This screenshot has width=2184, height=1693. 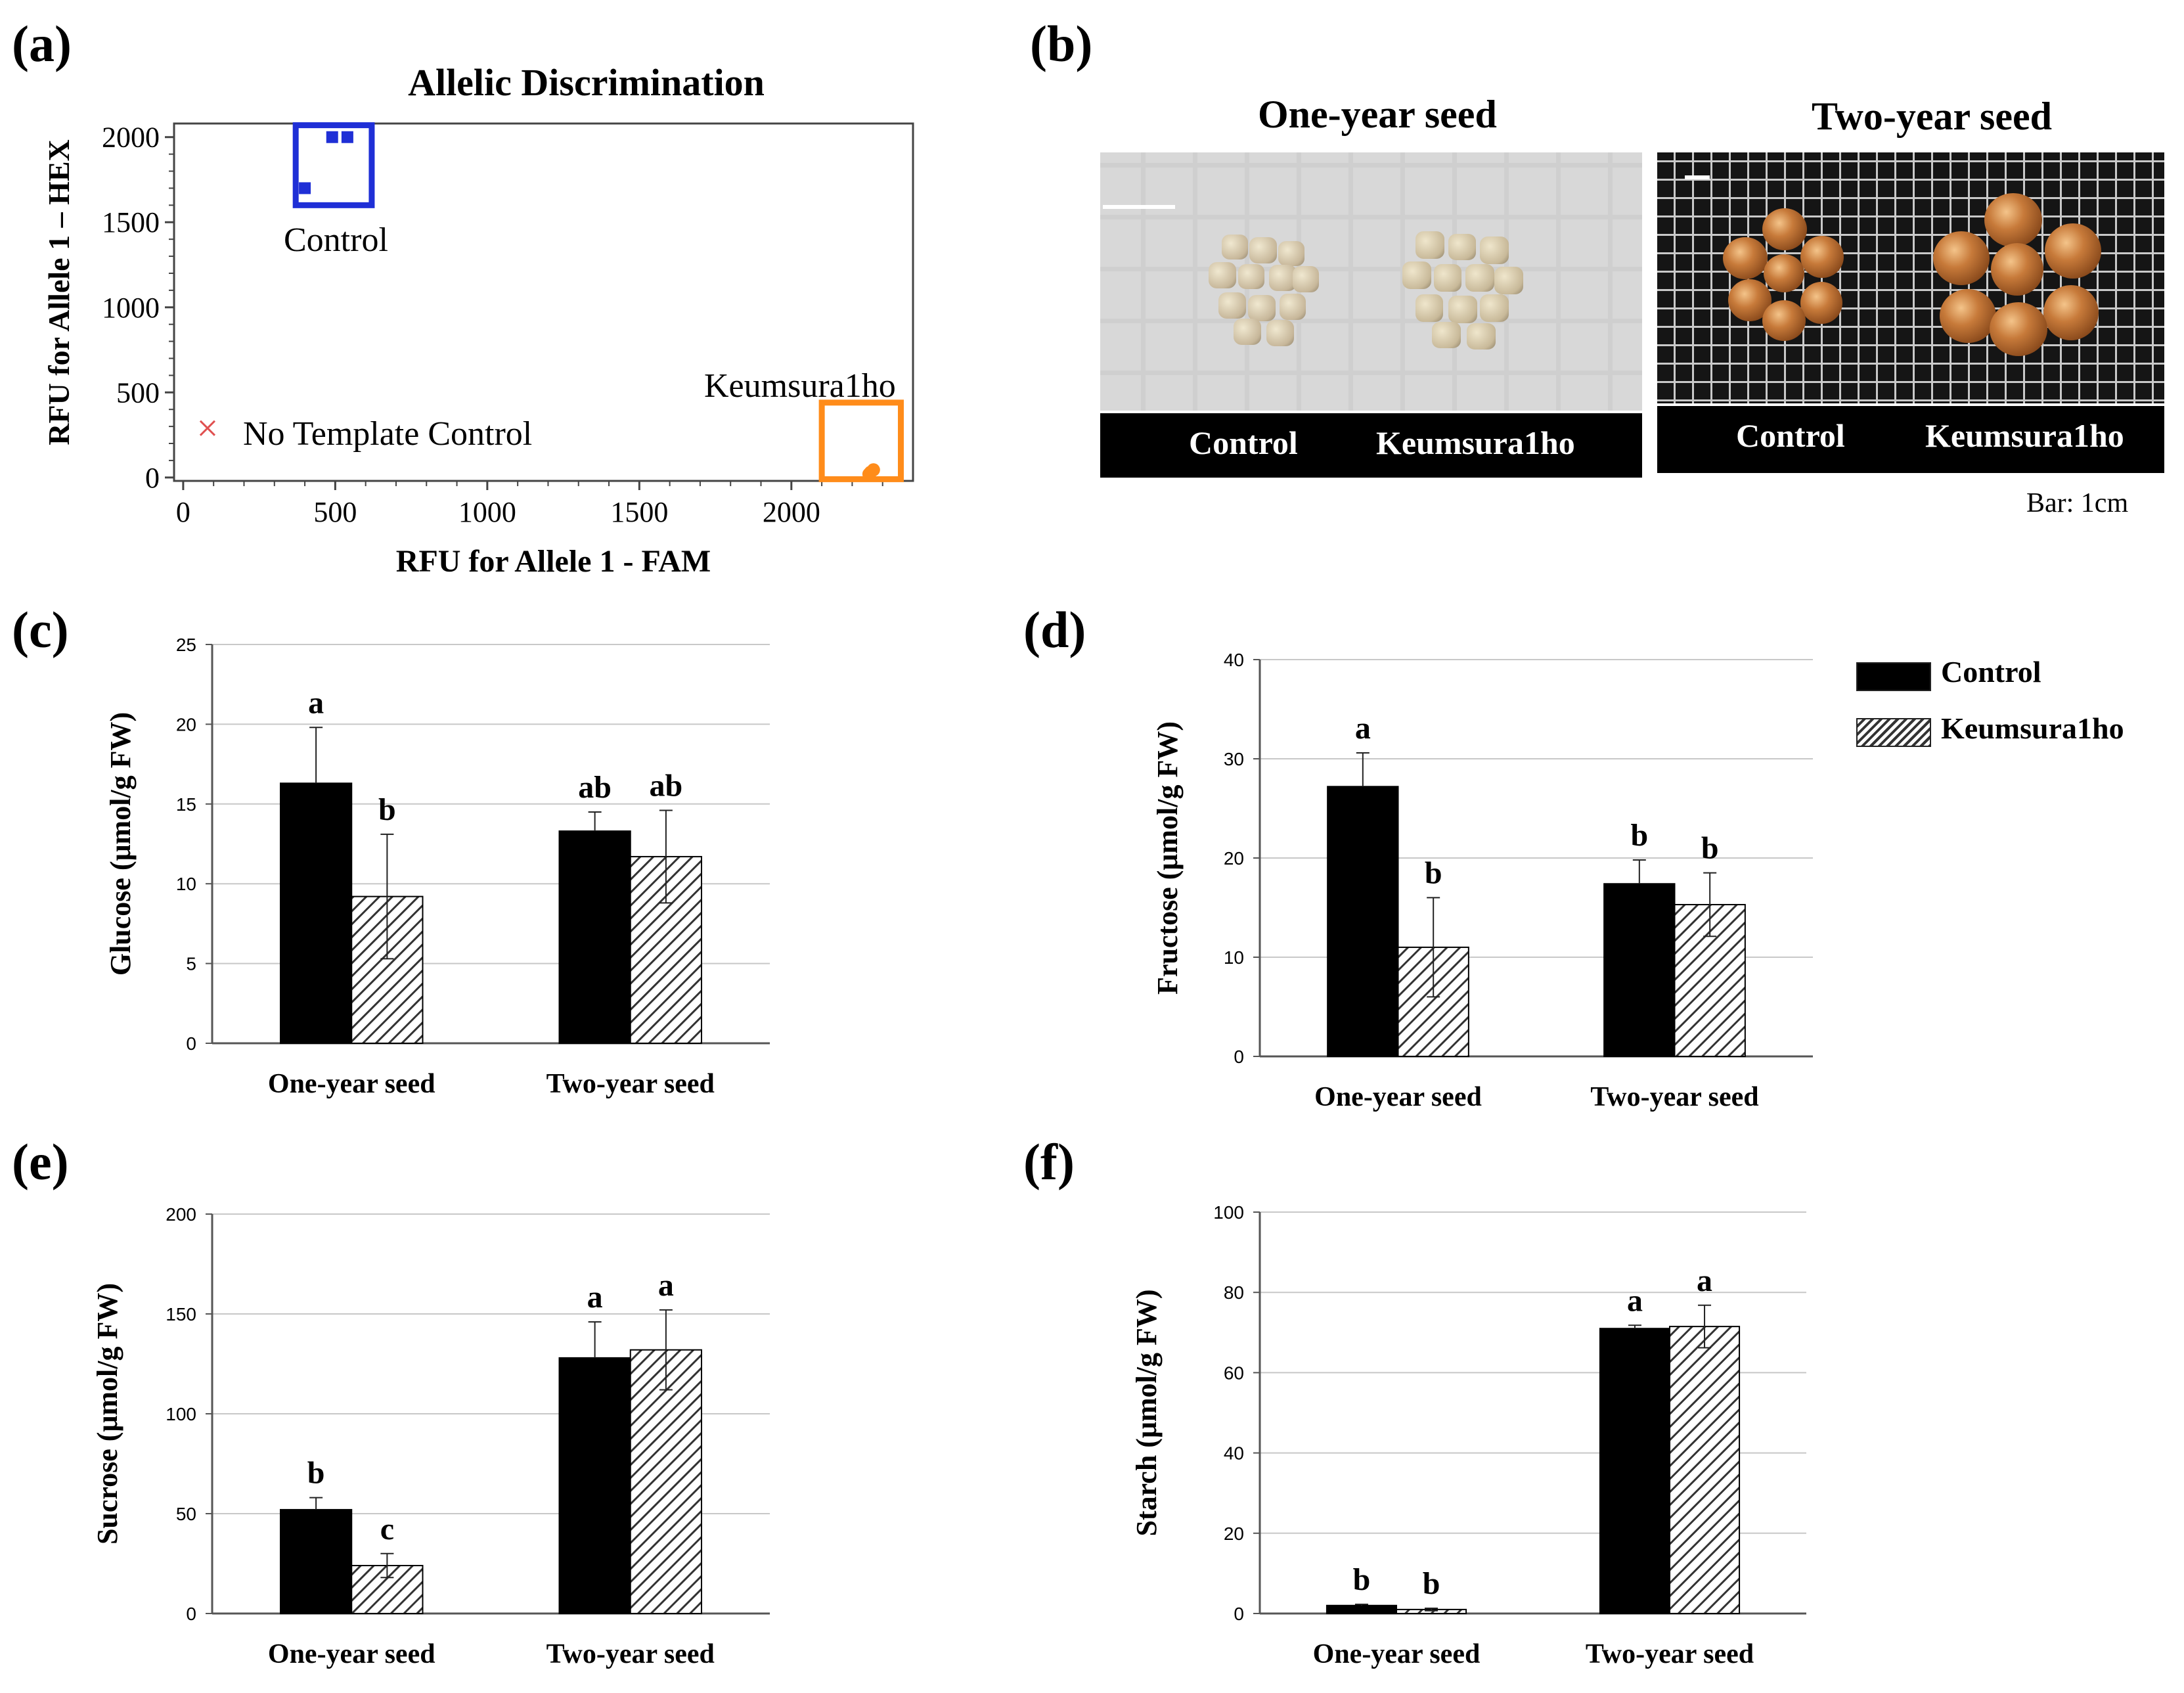 I want to click on chart-title: Allelic Discrimination, so click(x=586, y=82).